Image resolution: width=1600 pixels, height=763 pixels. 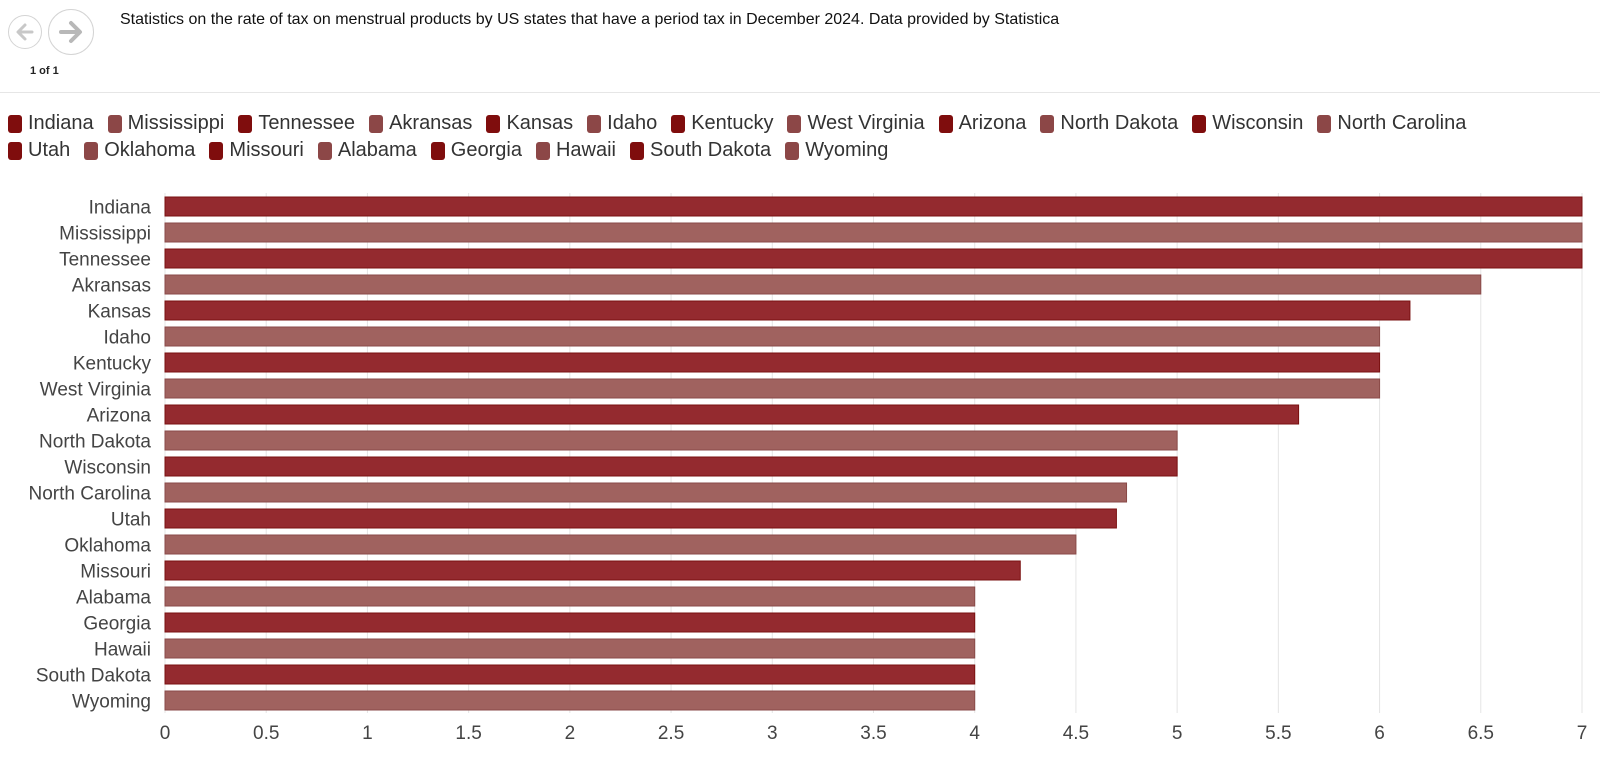 I want to click on legend-label: Indiana, so click(x=61, y=123).